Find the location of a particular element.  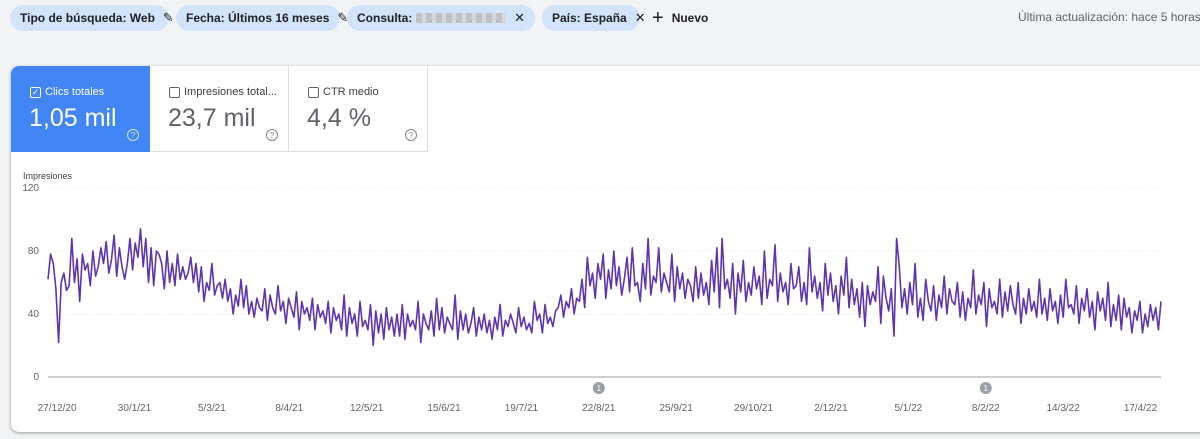

metric-ctr: CTR medio 4,4 % ? is located at coordinates (358, 109).